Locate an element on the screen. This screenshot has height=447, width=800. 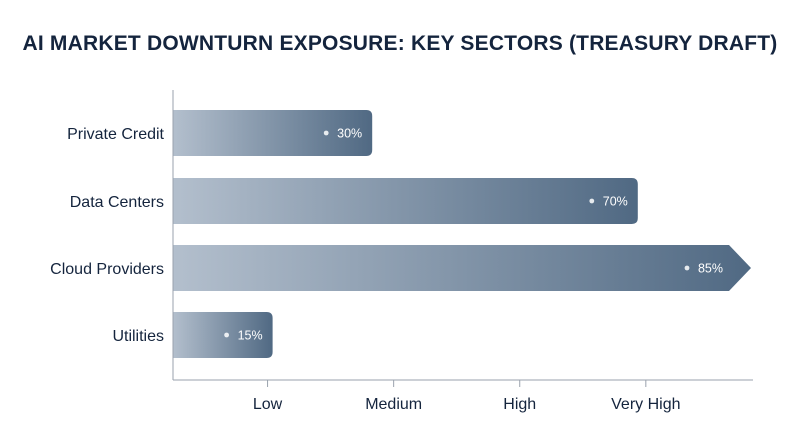
x-tick-label: Medium is located at coordinates (393, 404).